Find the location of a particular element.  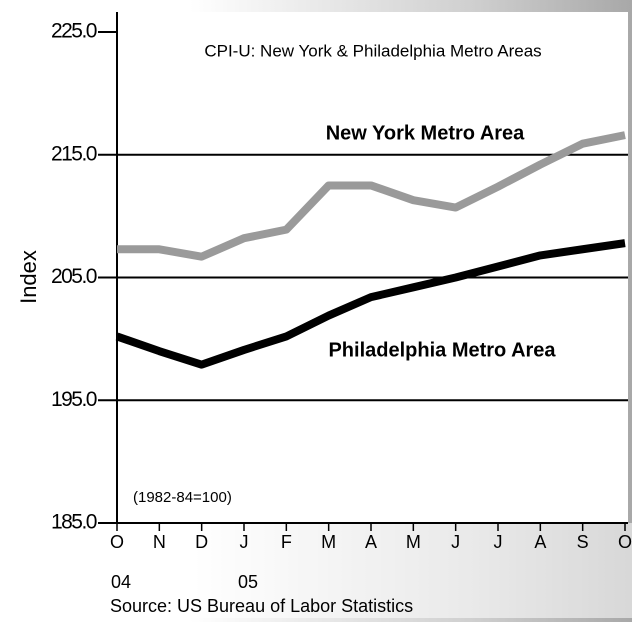

y-tick-label: 195.0 is located at coordinates (74, 399).